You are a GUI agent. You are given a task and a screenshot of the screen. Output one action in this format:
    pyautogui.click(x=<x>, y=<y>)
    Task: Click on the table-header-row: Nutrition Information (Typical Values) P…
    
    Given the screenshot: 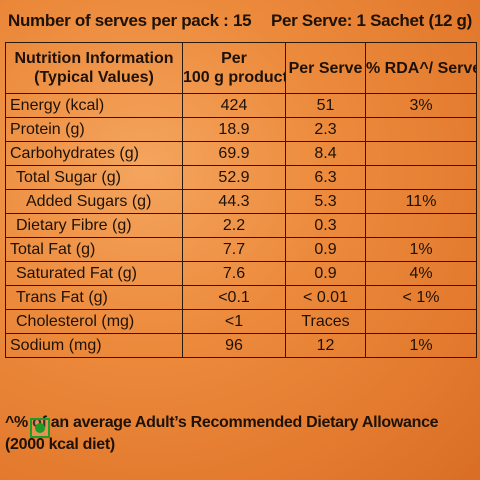 What is the action you would take?
    pyautogui.click(x=241, y=68)
    